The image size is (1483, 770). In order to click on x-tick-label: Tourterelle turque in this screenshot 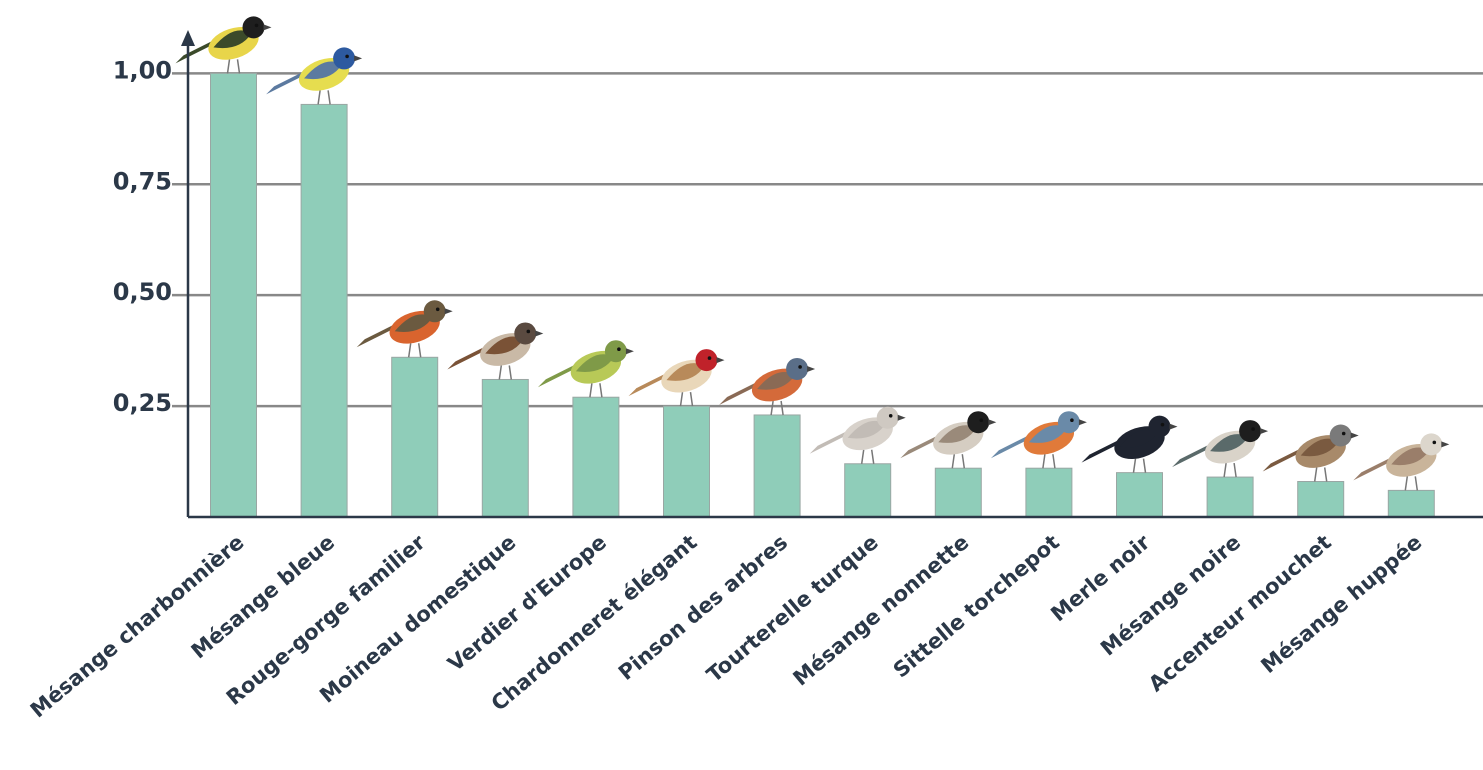, I will do `click(792, 608)`.